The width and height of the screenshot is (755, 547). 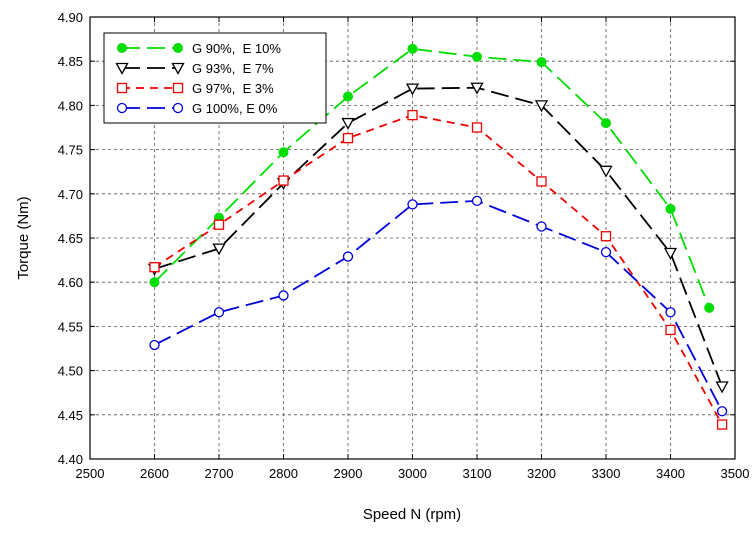 What do you see at coordinates (283, 473) in the screenshot?
I see `x-tick-label: 2800` at bounding box center [283, 473].